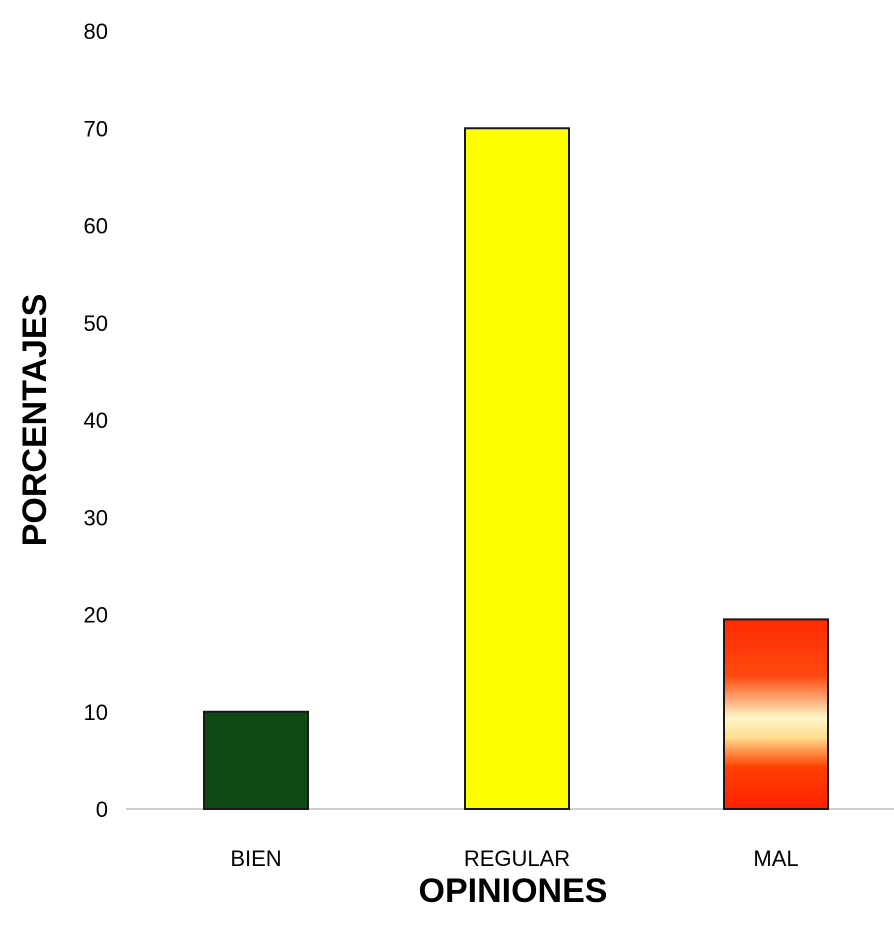 This screenshot has width=894, height=929. Describe the element at coordinates (255, 858) in the screenshot. I see `x-tick-label-bien: BIEN` at that location.